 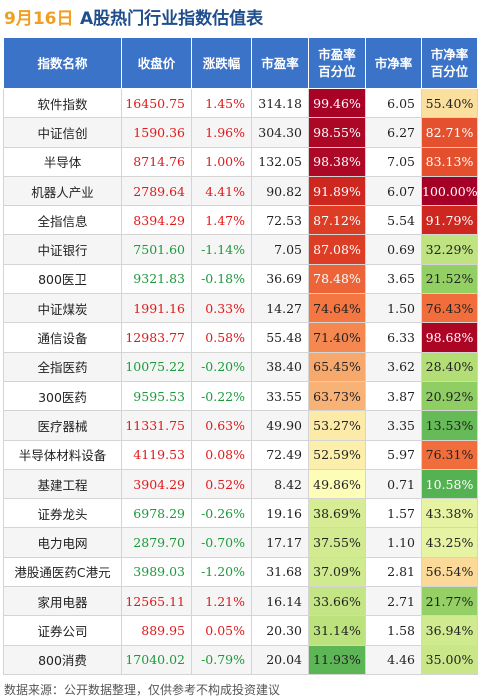 I want to click on cell-pb: 2.81, so click(x=393, y=572).